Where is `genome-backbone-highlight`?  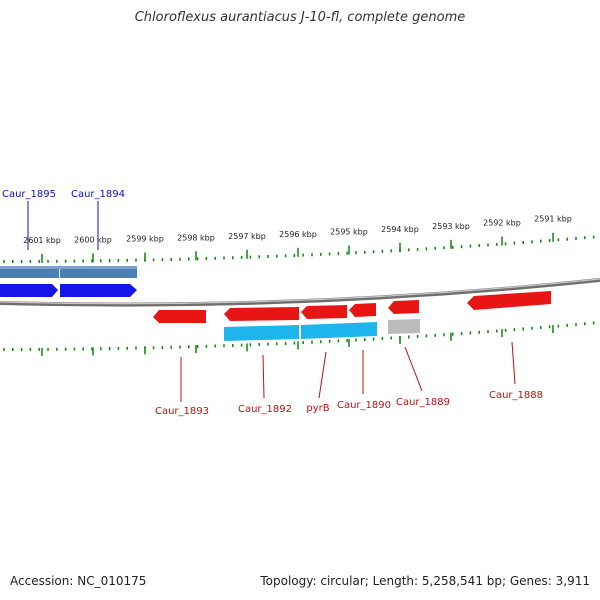
genome-backbone-highlight is located at coordinates (300, 291).